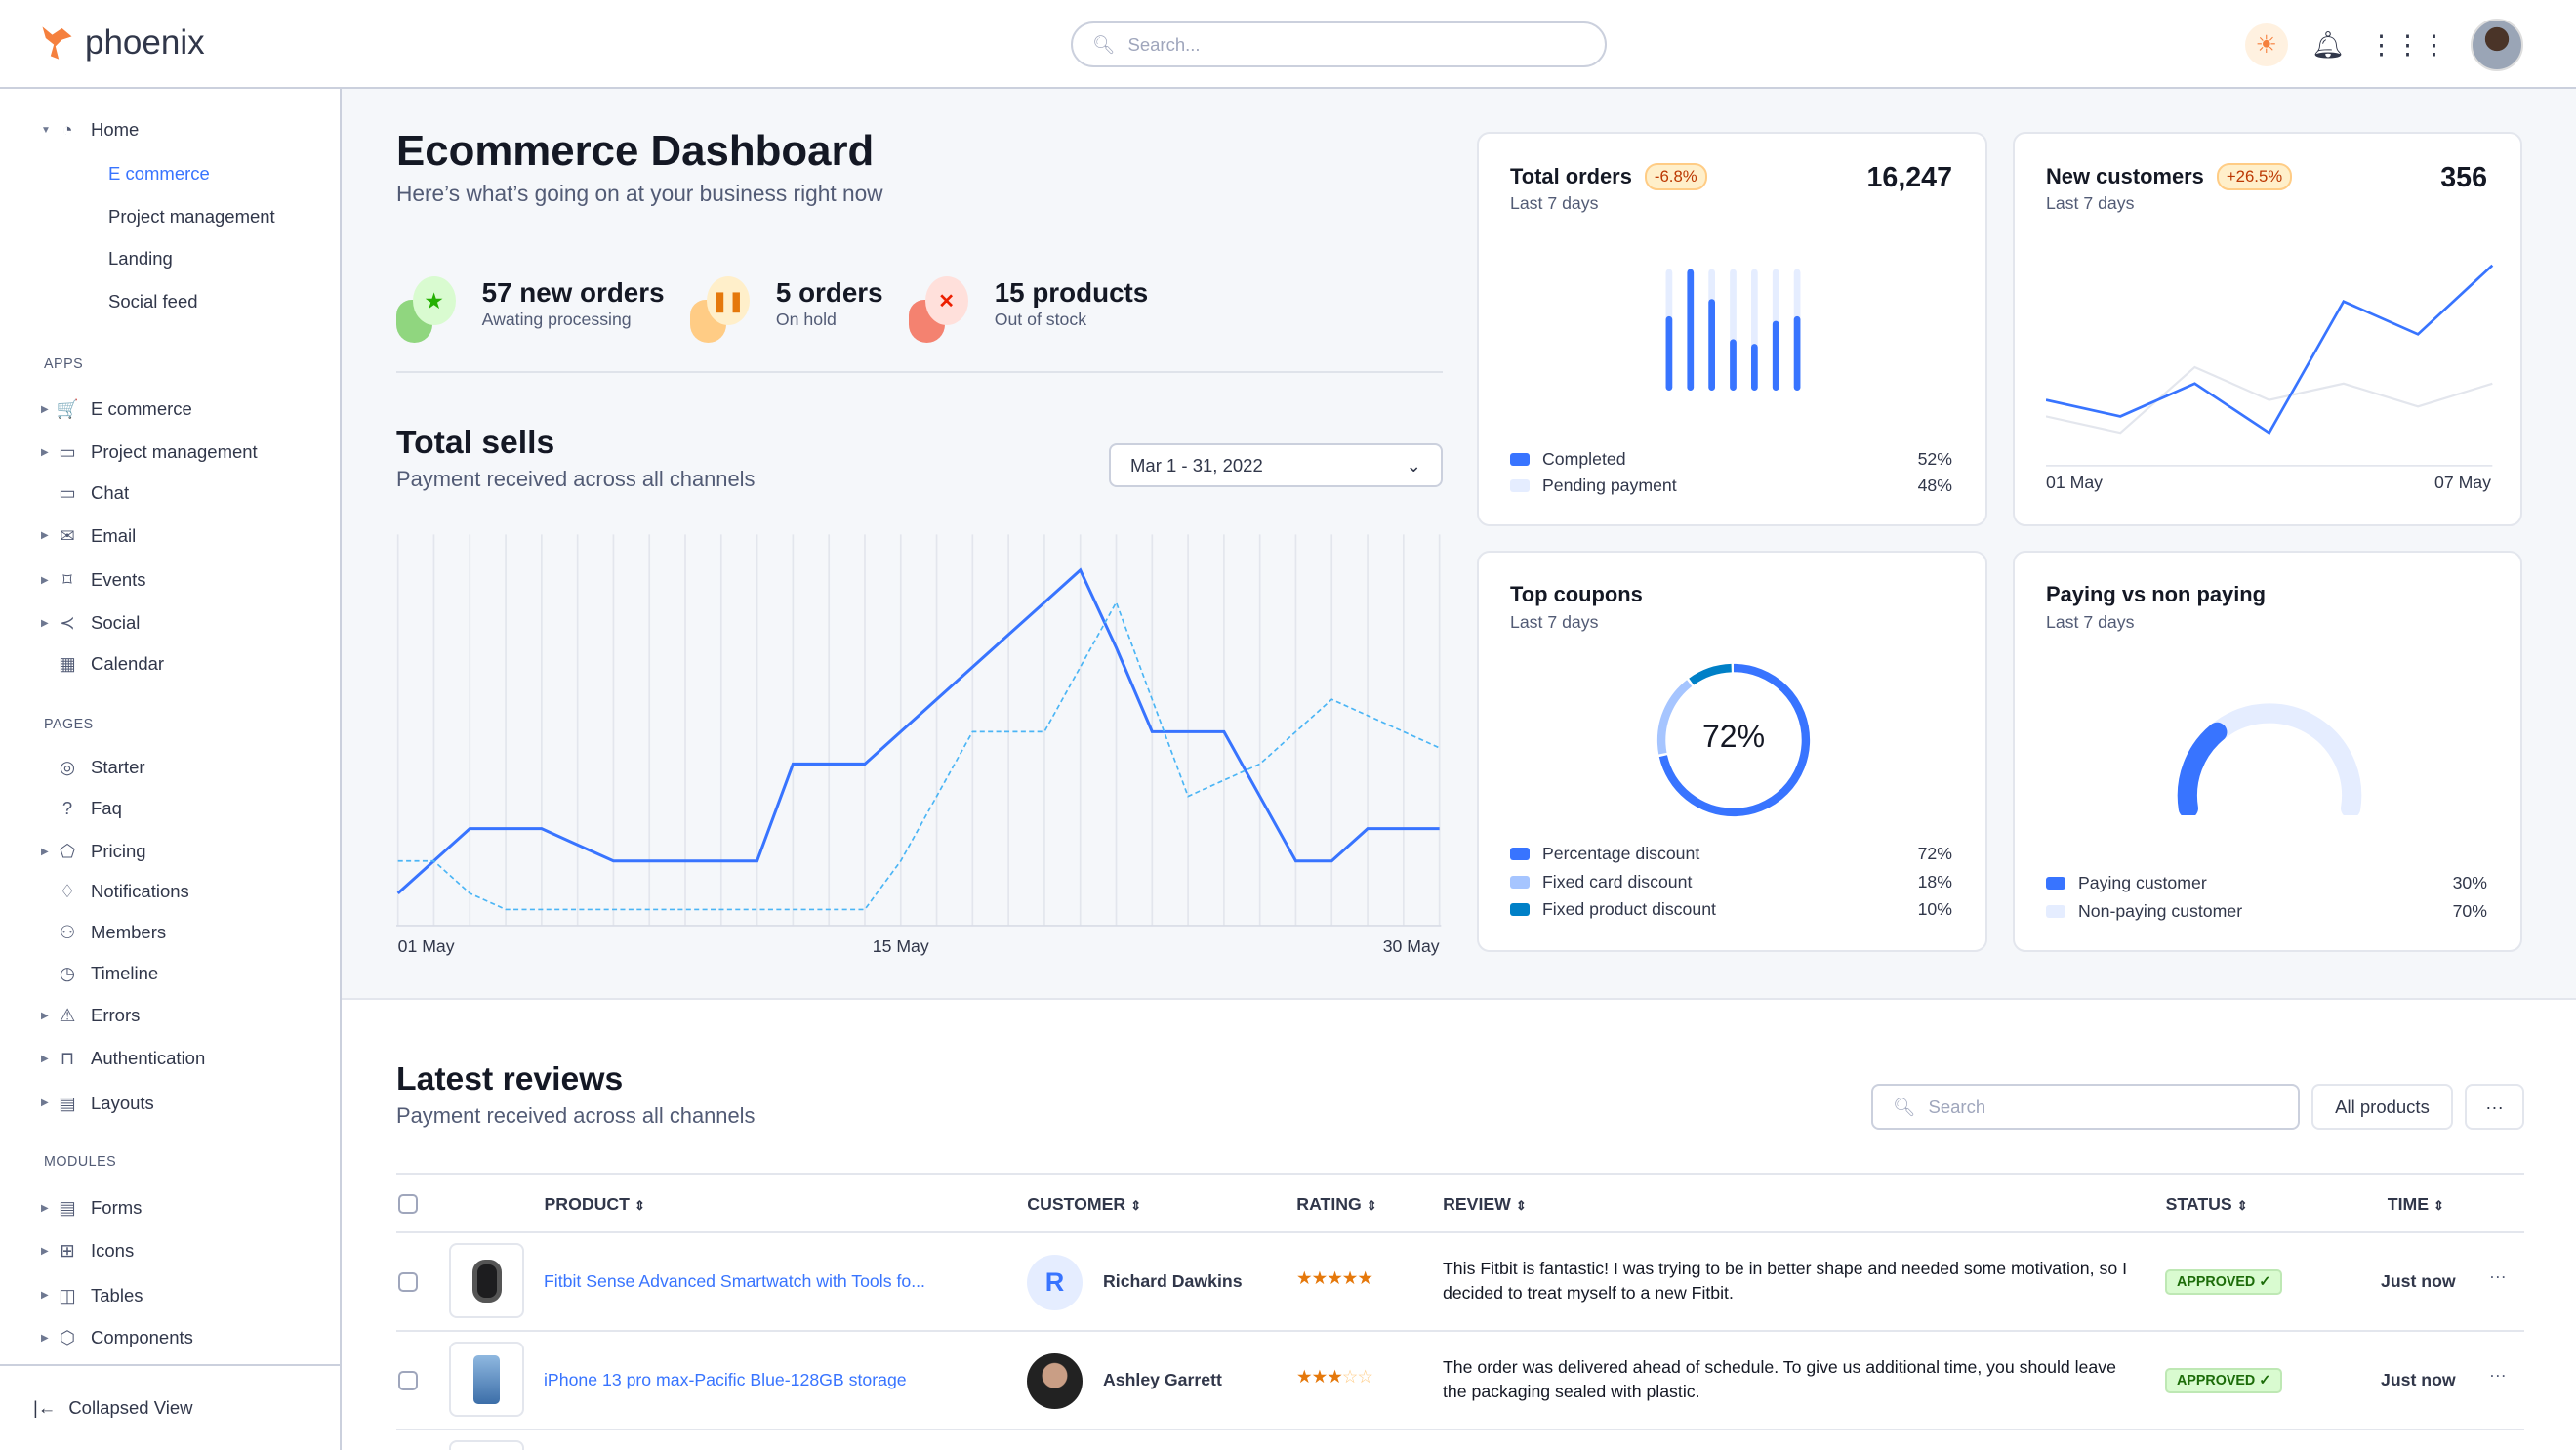  What do you see at coordinates (117, 1294) in the screenshot?
I see `sidebar-item-label: Tables` at bounding box center [117, 1294].